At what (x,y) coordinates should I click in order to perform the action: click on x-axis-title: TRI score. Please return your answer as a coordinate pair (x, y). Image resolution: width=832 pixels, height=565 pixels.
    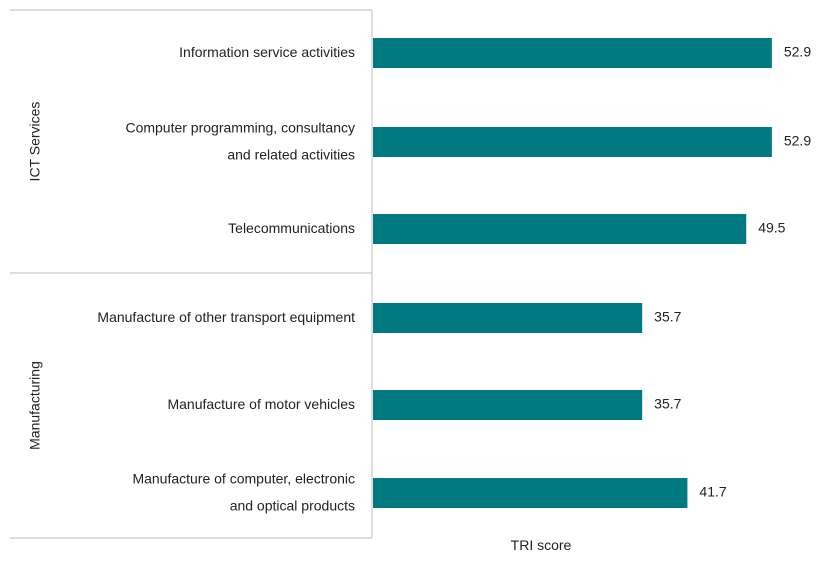
    Looking at the image, I should click on (541, 545).